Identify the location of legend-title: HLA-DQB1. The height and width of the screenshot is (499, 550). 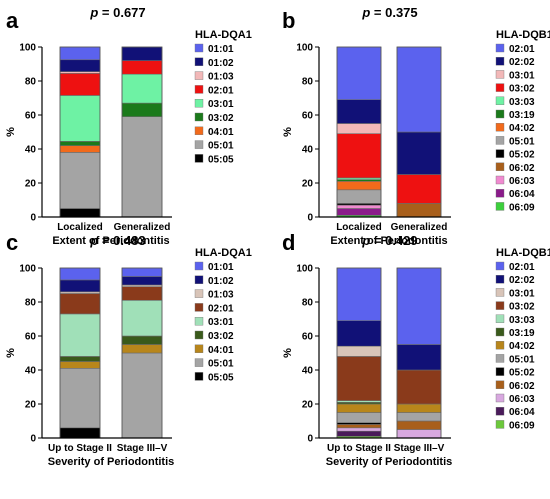
(523, 253).